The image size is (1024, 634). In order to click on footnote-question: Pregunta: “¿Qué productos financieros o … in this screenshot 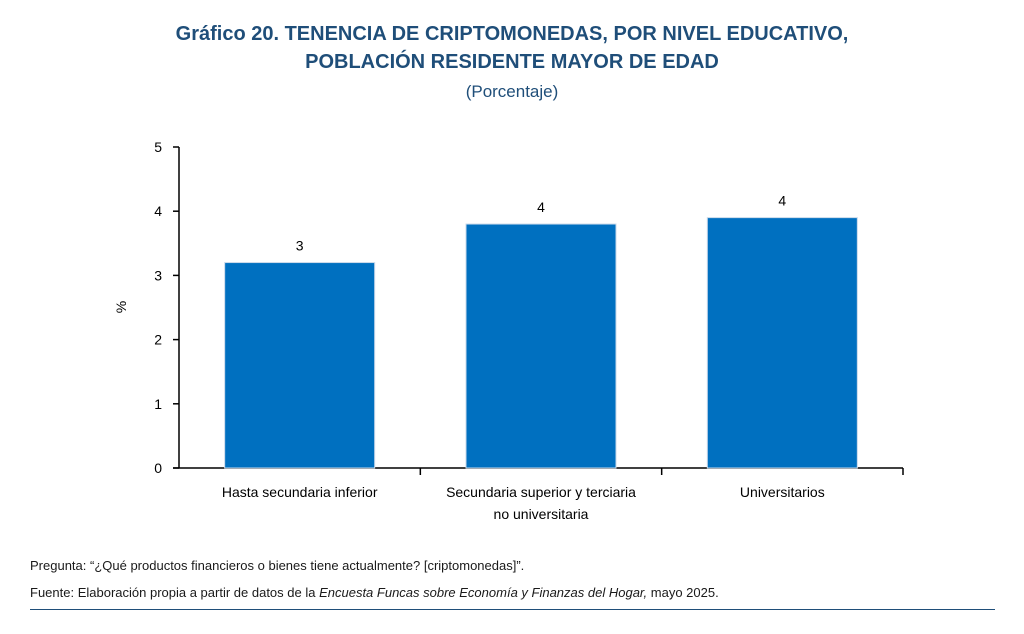, I will do `click(277, 565)`.